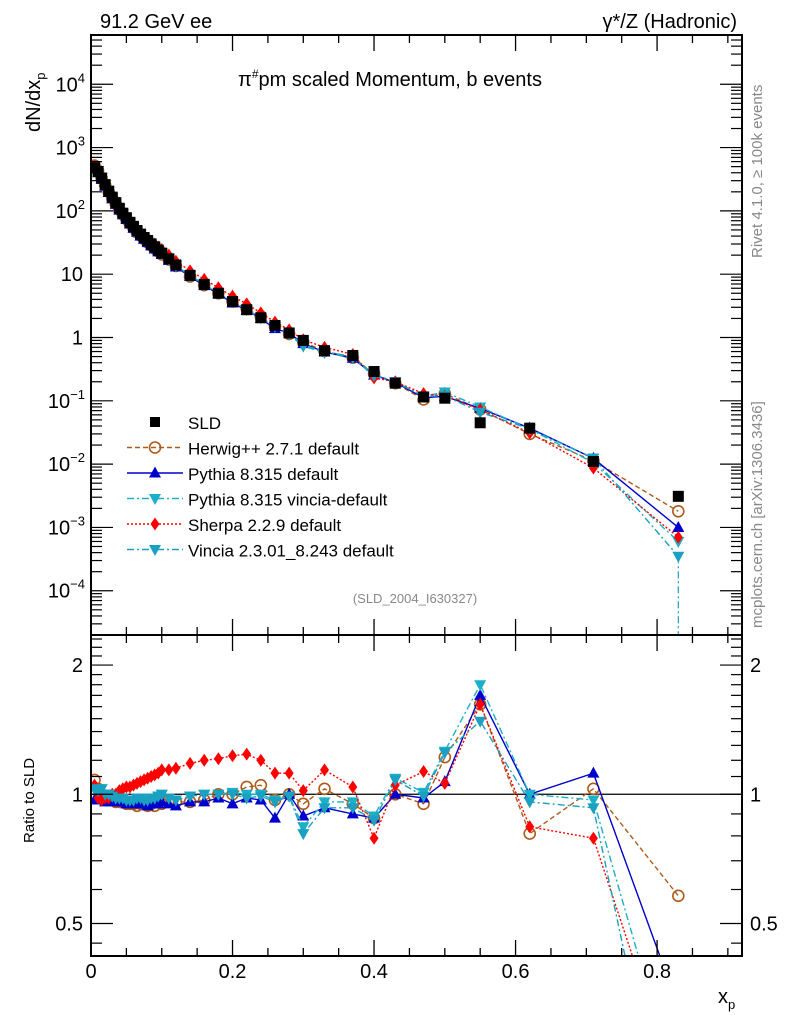 The width and height of the screenshot is (786, 1024). What do you see at coordinates (66, 400) in the screenshot?
I see `y-tick-label: 10⁻¹` at bounding box center [66, 400].